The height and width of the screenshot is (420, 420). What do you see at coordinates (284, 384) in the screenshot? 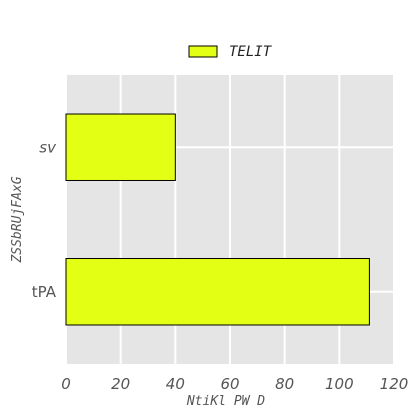
I see `x-tick-label: 80` at bounding box center [284, 384].